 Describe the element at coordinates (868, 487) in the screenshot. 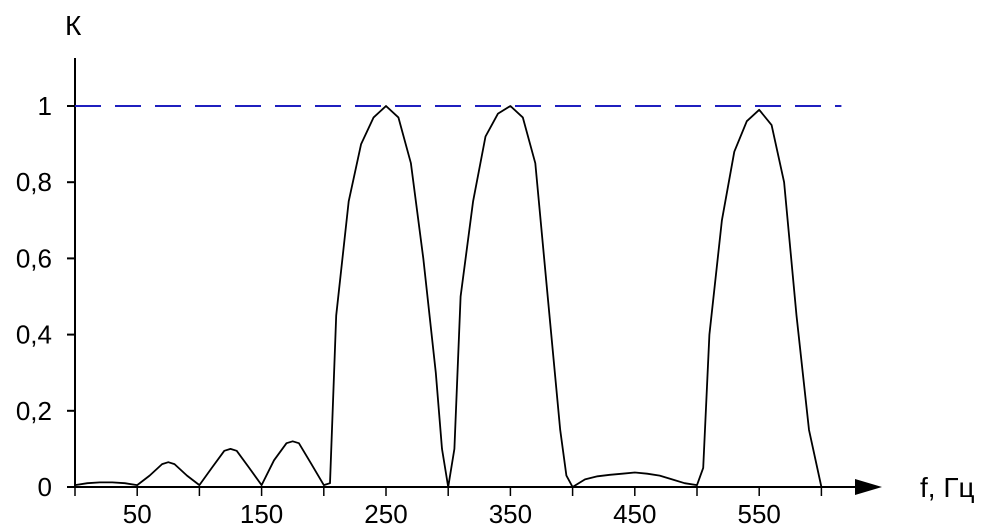

I see `x-axis-arrow-icon` at that location.